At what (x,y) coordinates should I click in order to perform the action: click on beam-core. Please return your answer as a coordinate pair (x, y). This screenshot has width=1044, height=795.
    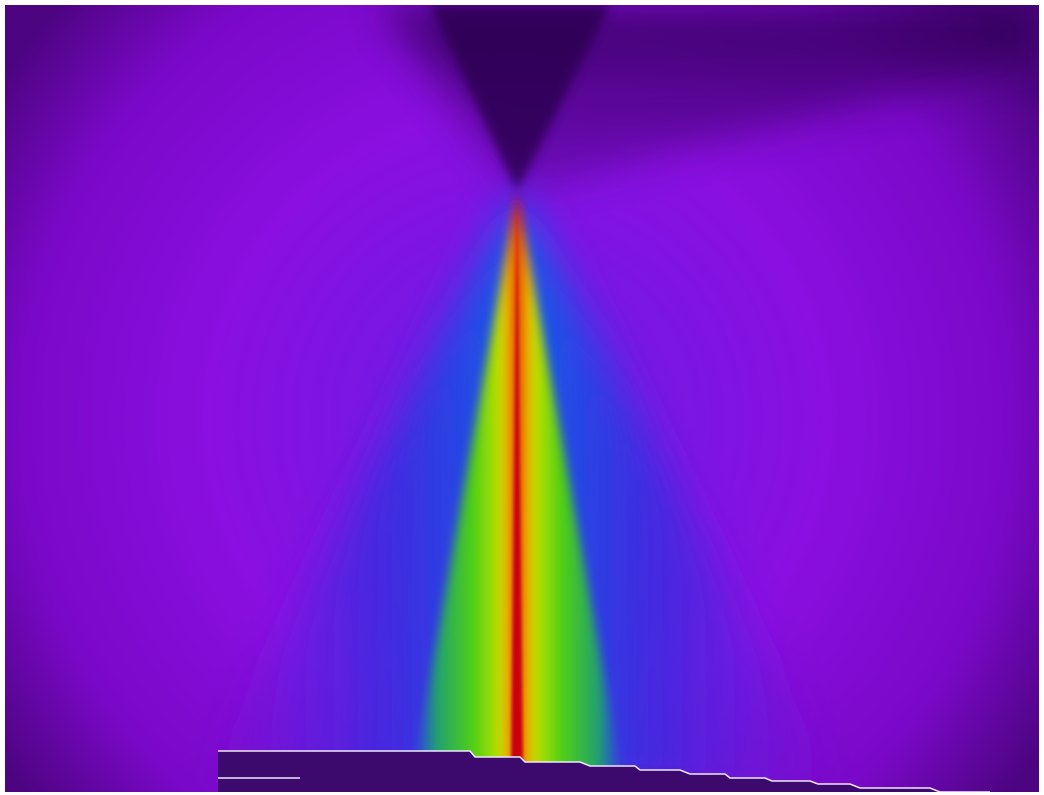
    Looking at the image, I should click on (517, 493).